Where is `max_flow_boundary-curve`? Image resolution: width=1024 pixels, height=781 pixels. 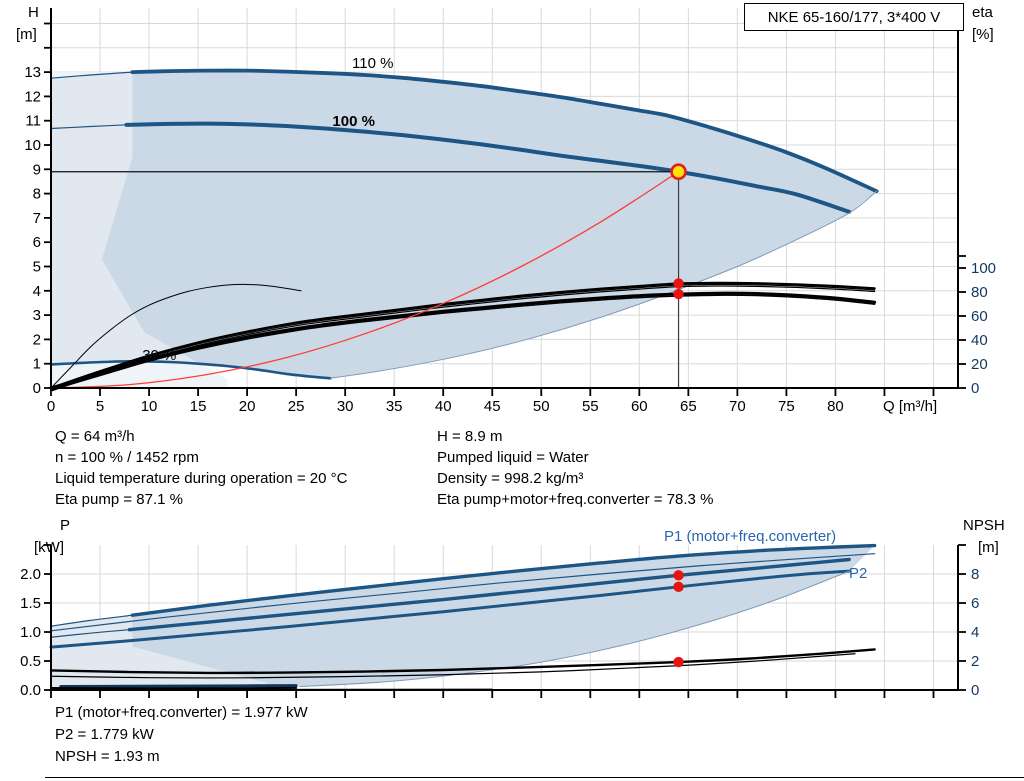
max_flow_boundary-curve is located at coordinates (603, 284).